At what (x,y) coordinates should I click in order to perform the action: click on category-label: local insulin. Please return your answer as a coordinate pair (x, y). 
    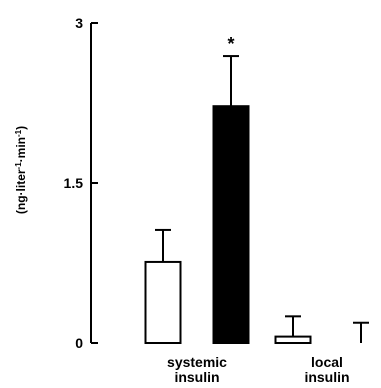
    Looking at the image, I should click on (326, 369).